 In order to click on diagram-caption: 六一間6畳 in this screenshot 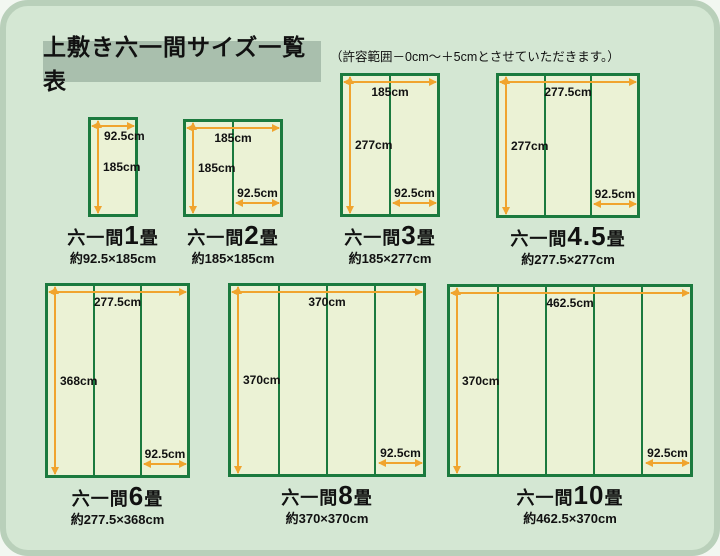, I will do `click(117, 496)`.